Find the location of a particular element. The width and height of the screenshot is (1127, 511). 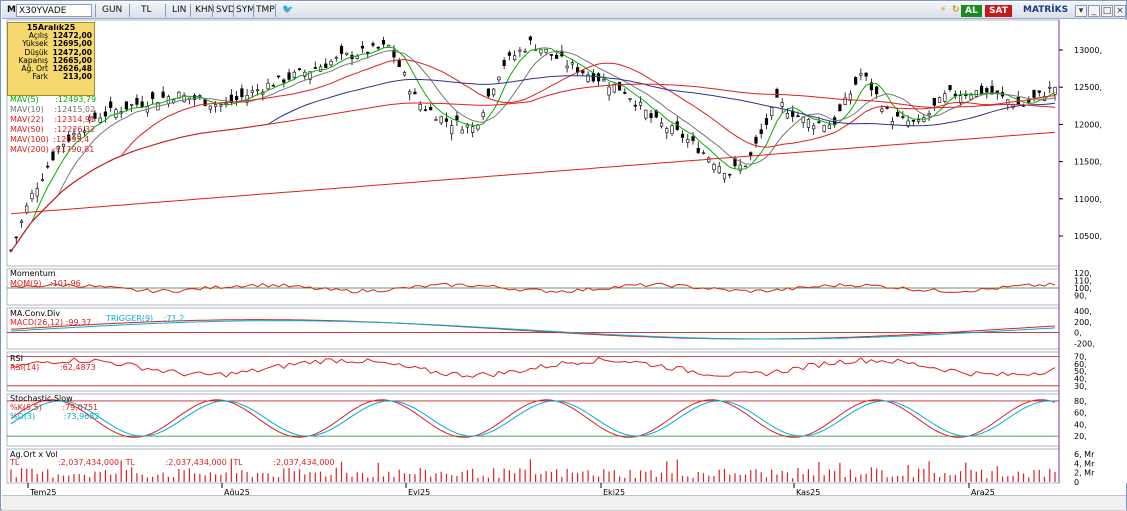

date-label: Tem25 is located at coordinates (42, 492).